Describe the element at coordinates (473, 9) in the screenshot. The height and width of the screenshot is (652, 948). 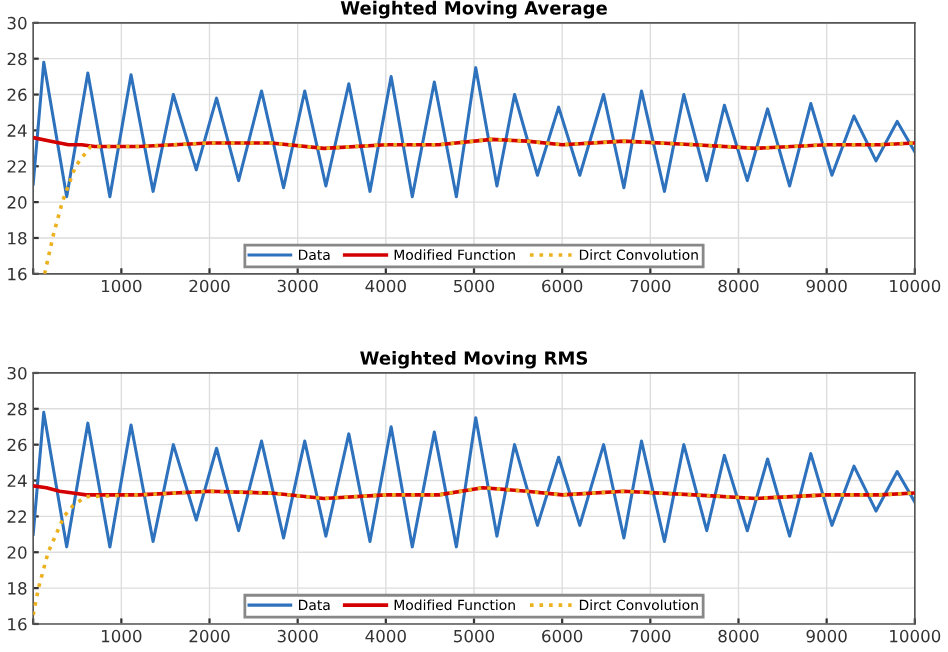
I see `chart-title: Weighted Moving Average` at that location.